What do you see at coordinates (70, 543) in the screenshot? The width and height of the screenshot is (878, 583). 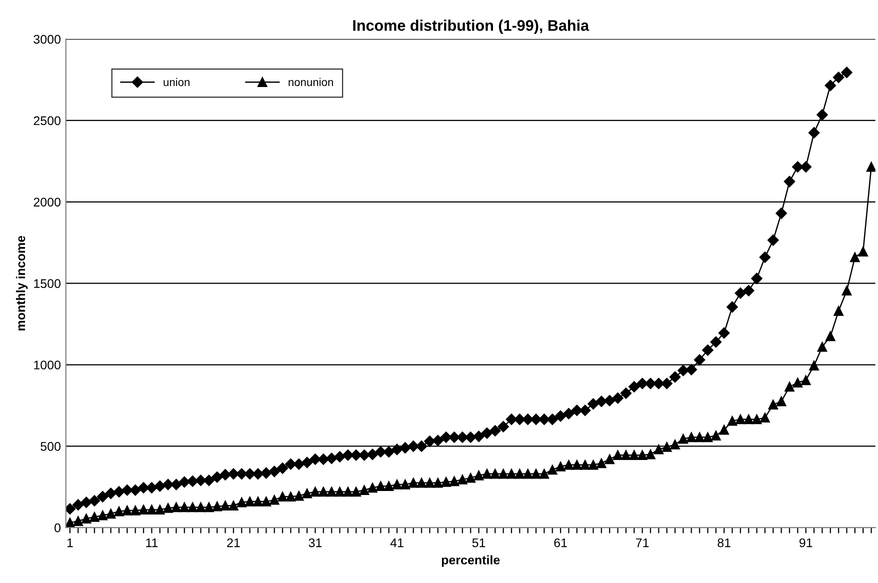 I see `x-tick-label: 1` at bounding box center [70, 543].